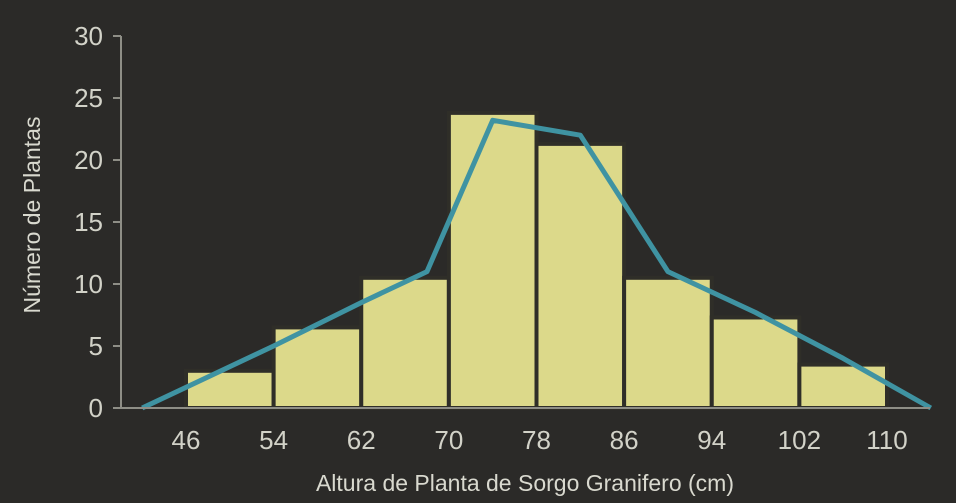  I want to click on x-tick-label: 78, so click(536, 440).